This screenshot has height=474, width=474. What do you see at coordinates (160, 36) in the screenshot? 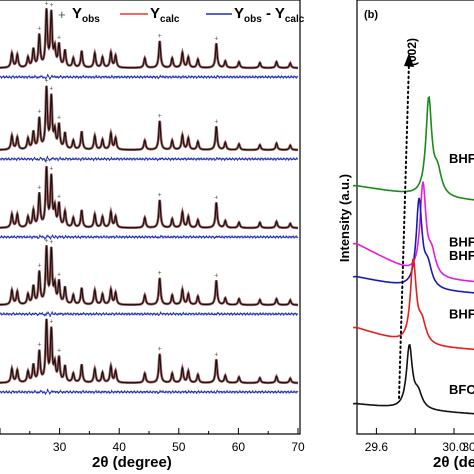
I see `obs-marker-1-18: +` at bounding box center [160, 36].